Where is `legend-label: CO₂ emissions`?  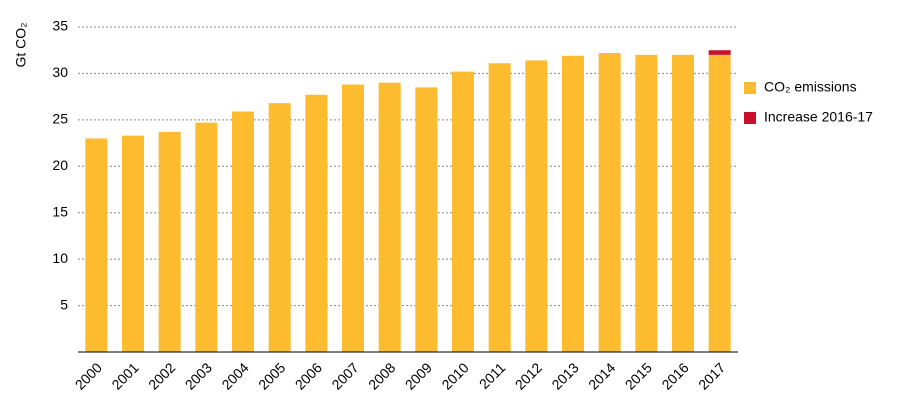 legend-label: CO₂ emissions is located at coordinates (810, 87).